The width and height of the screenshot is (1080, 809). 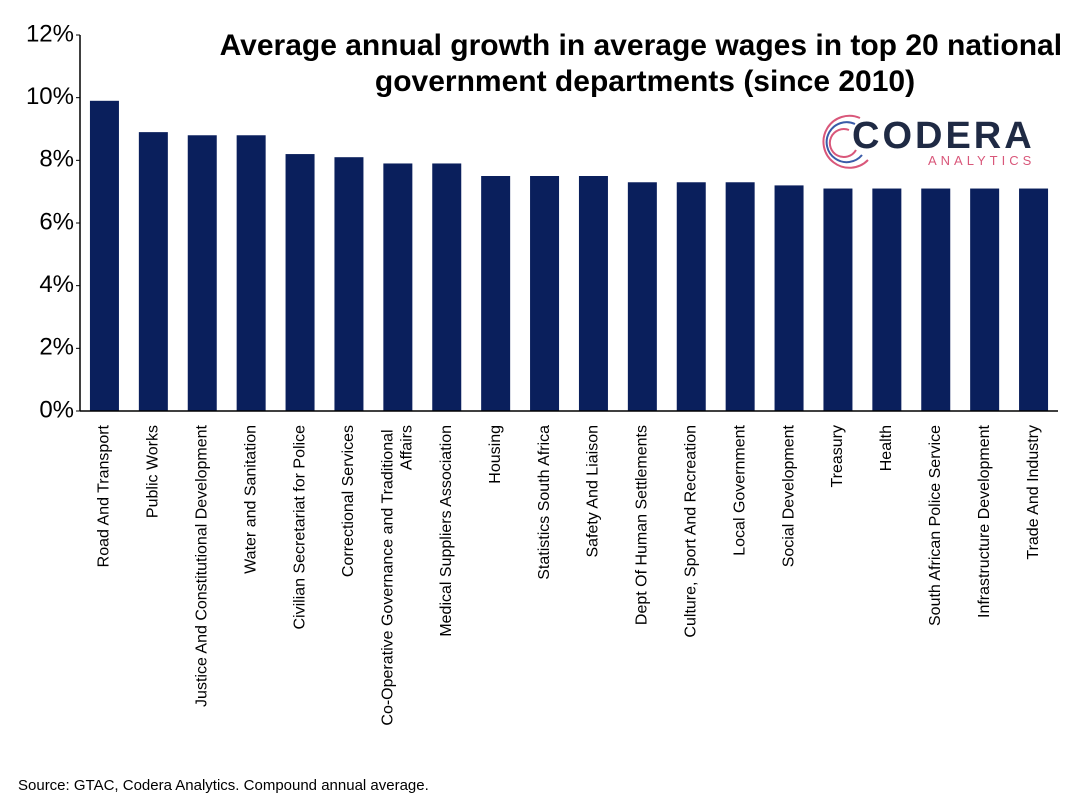 I want to click on y-tick-label: 8%, so click(x=56, y=159).